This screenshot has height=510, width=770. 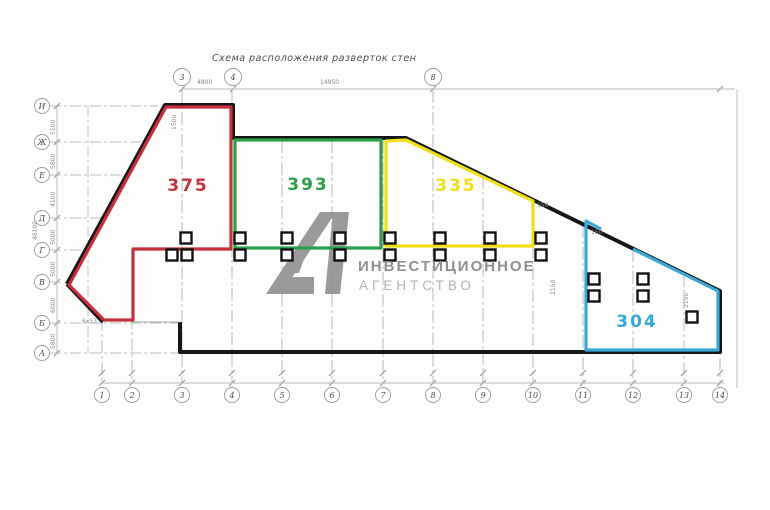 I want to click on axis-bubble-label: Б, so click(x=41, y=323).